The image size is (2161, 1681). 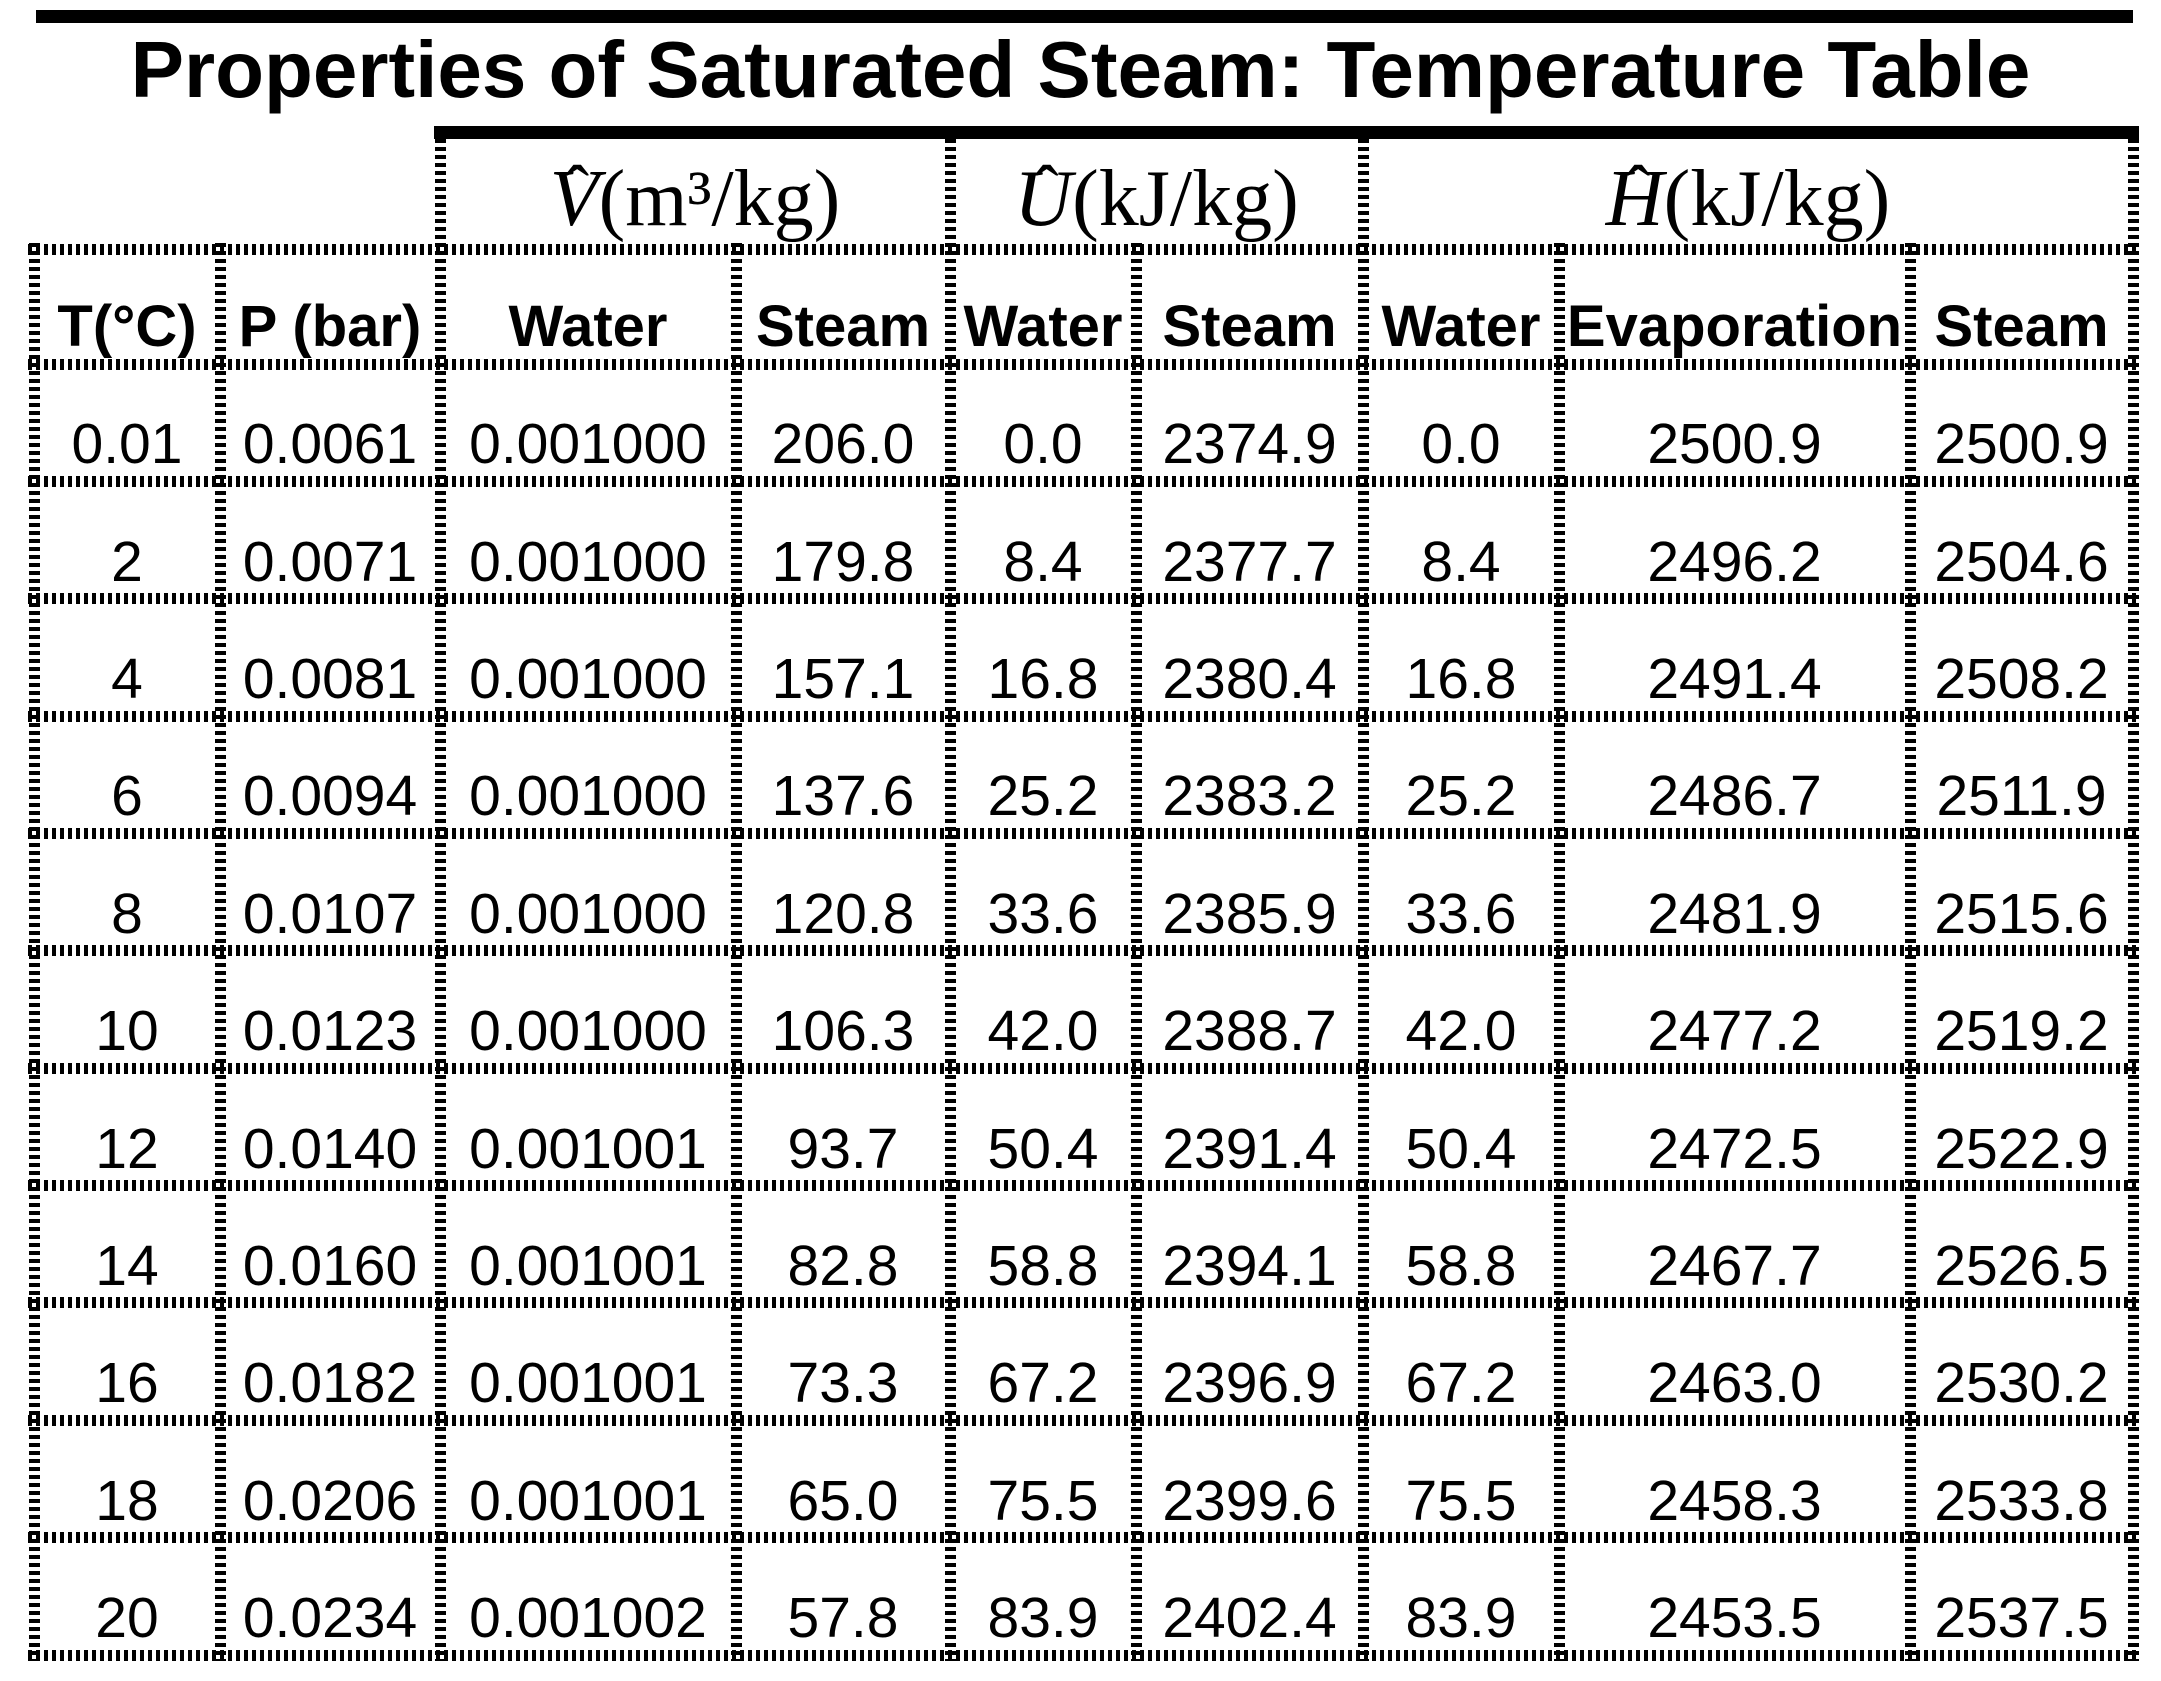 I want to click on symbol-letter: V, so click(x=574, y=199).